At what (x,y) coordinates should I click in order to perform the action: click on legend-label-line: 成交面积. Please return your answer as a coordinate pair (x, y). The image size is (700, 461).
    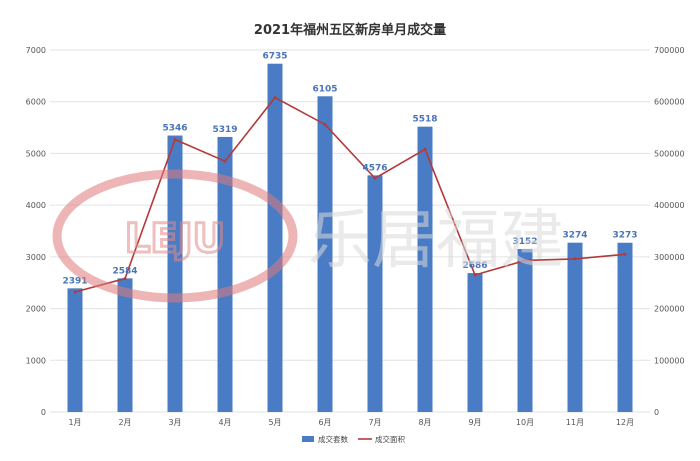
    Looking at the image, I should click on (390, 439).